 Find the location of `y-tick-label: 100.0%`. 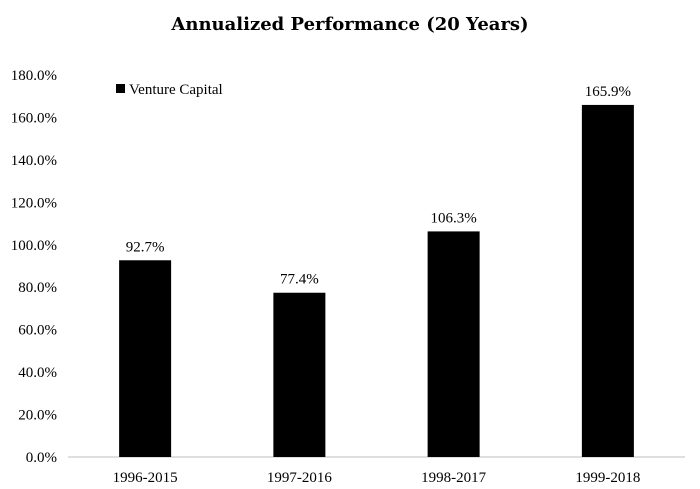

y-tick-label: 100.0% is located at coordinates (34, 246).